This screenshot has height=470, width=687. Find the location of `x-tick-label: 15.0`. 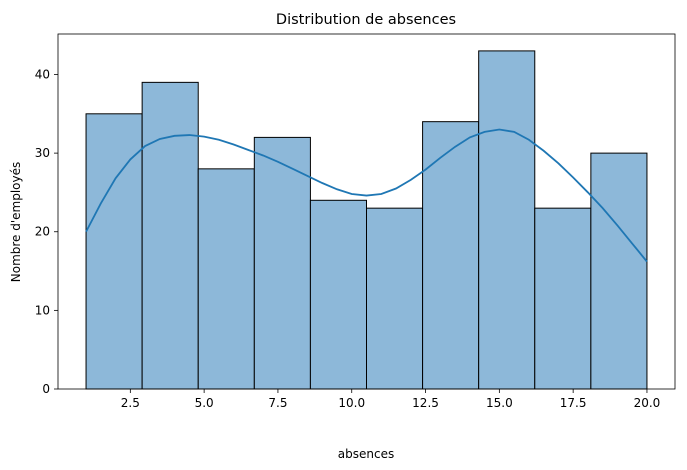

x-tick-label: 15.0 is located at coordinates (499, 403).